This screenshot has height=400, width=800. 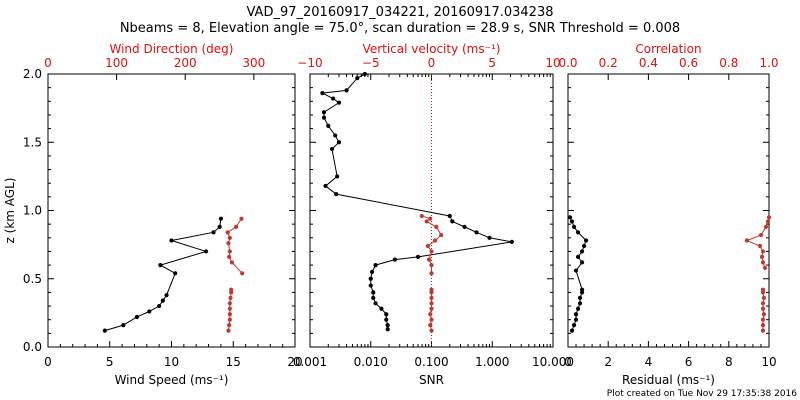 I want to click on bottom-tick-label-snr: 0.100, so click(x=431, y=362).